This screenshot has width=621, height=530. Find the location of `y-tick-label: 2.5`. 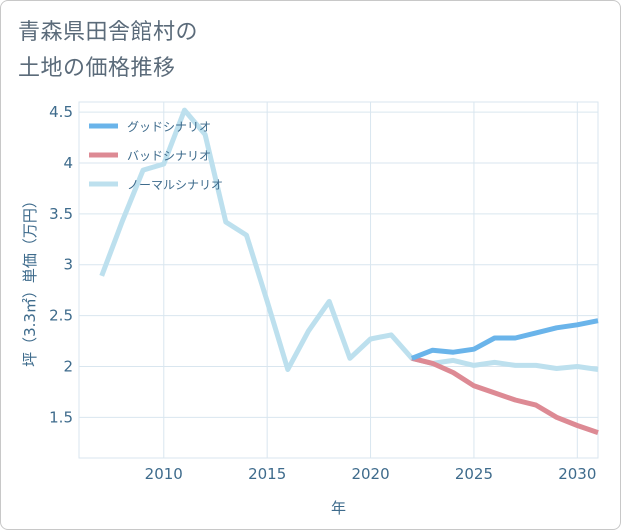

y-tick-label: 2.5 is located at coordinates (61, 316).